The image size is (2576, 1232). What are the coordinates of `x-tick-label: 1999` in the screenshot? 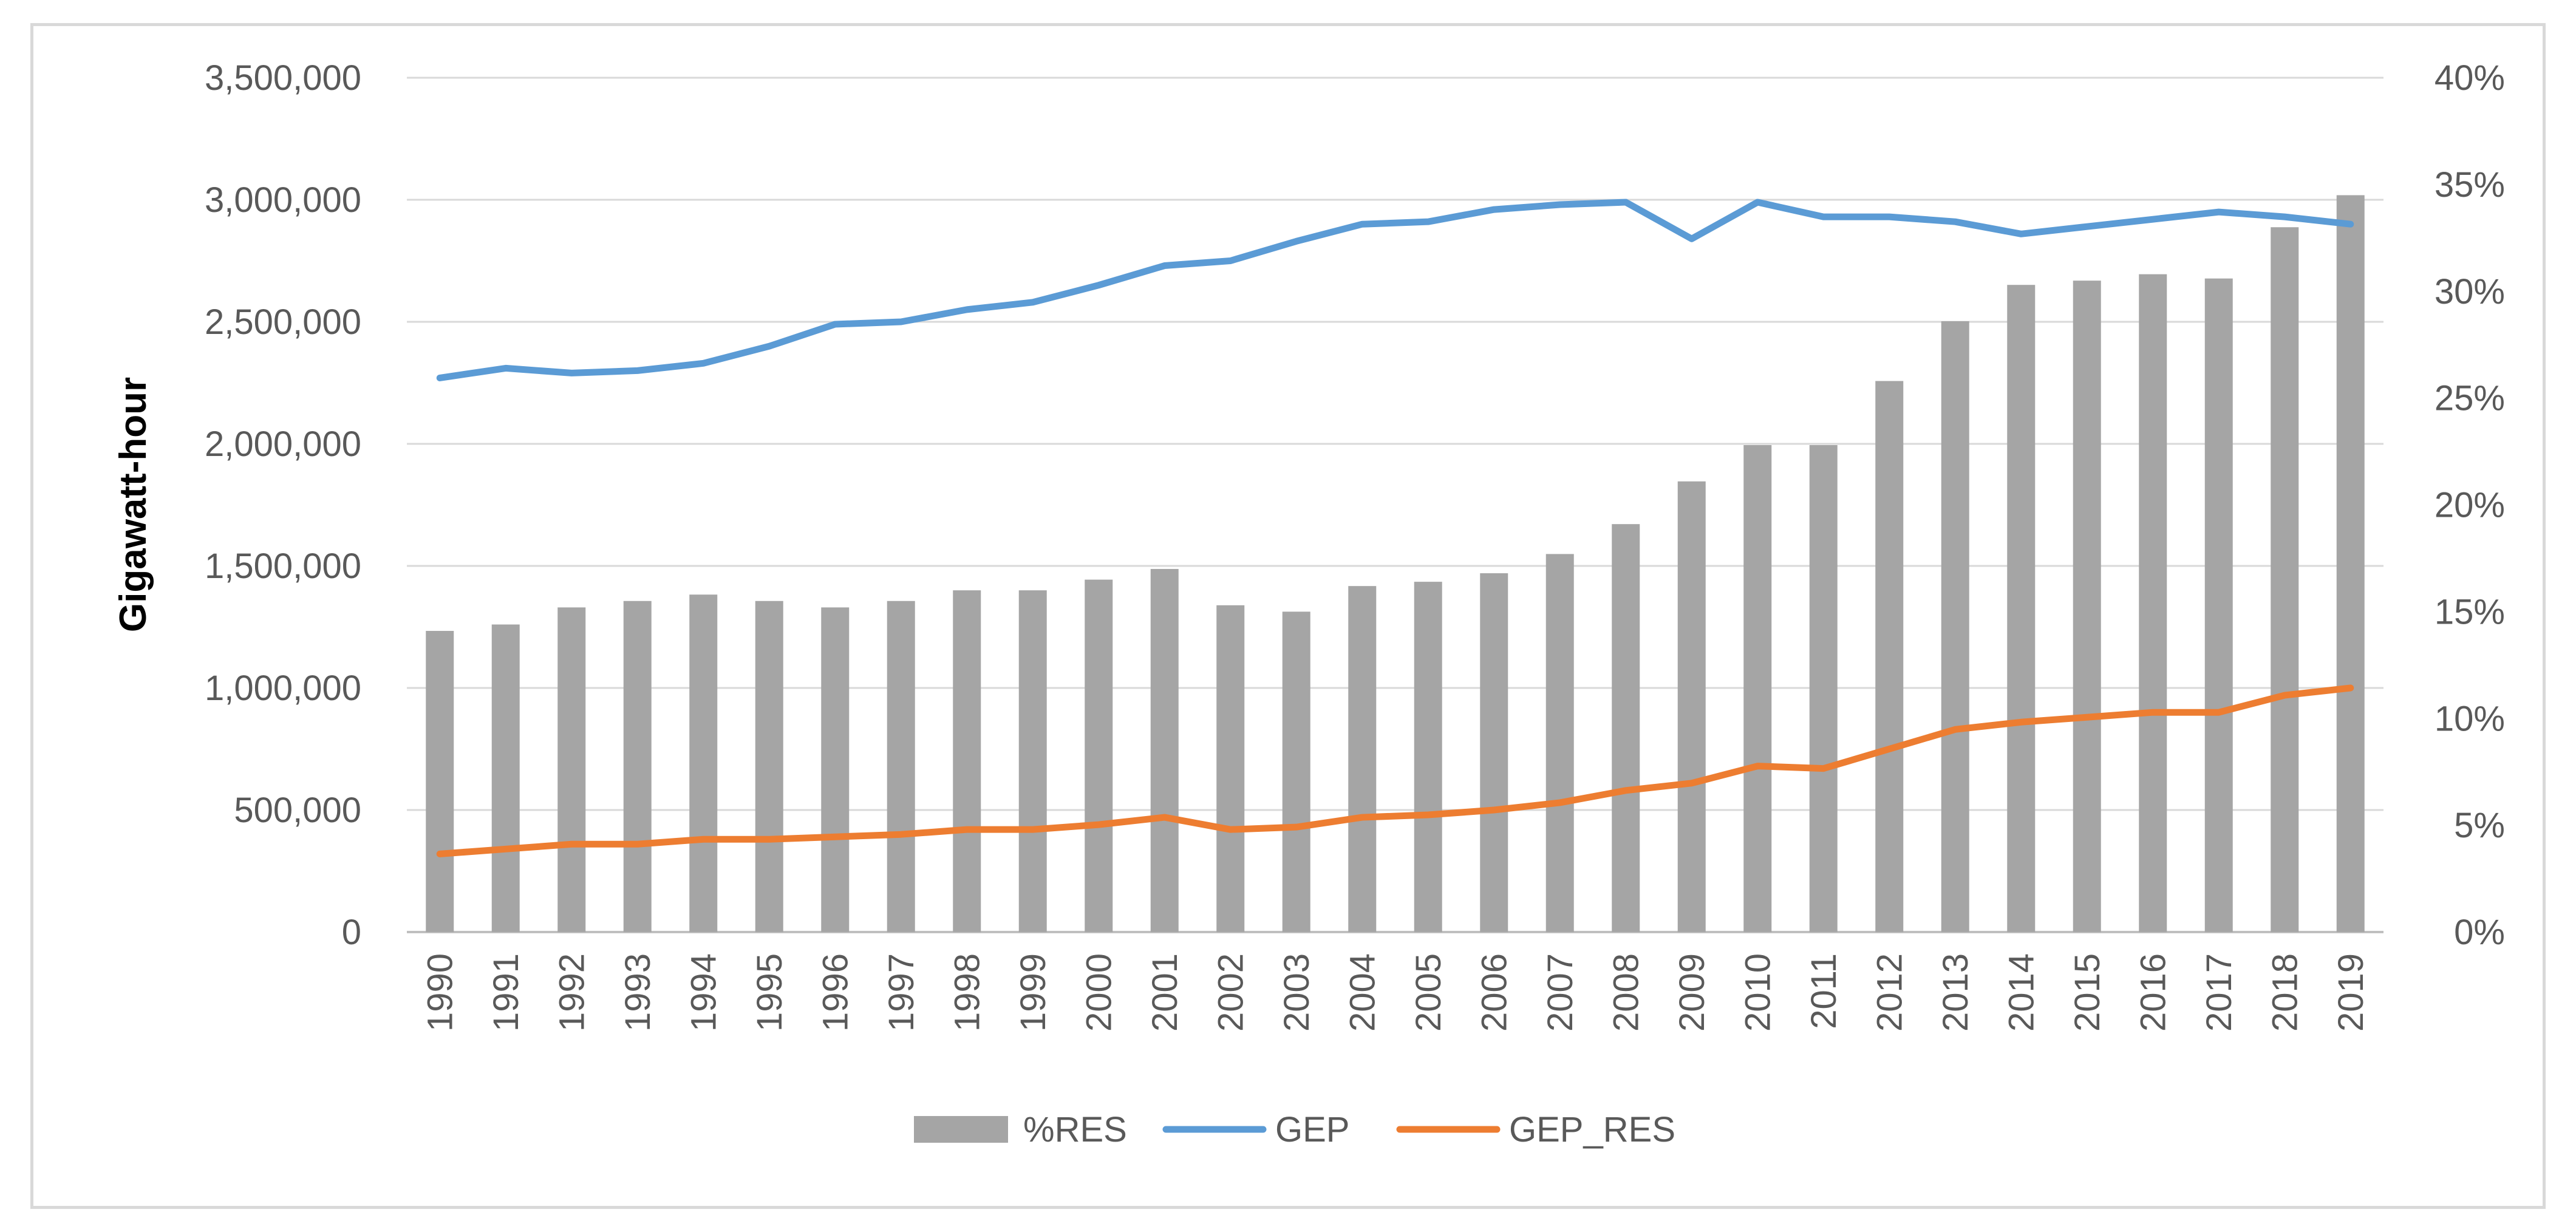 It's located at (1034, 992).